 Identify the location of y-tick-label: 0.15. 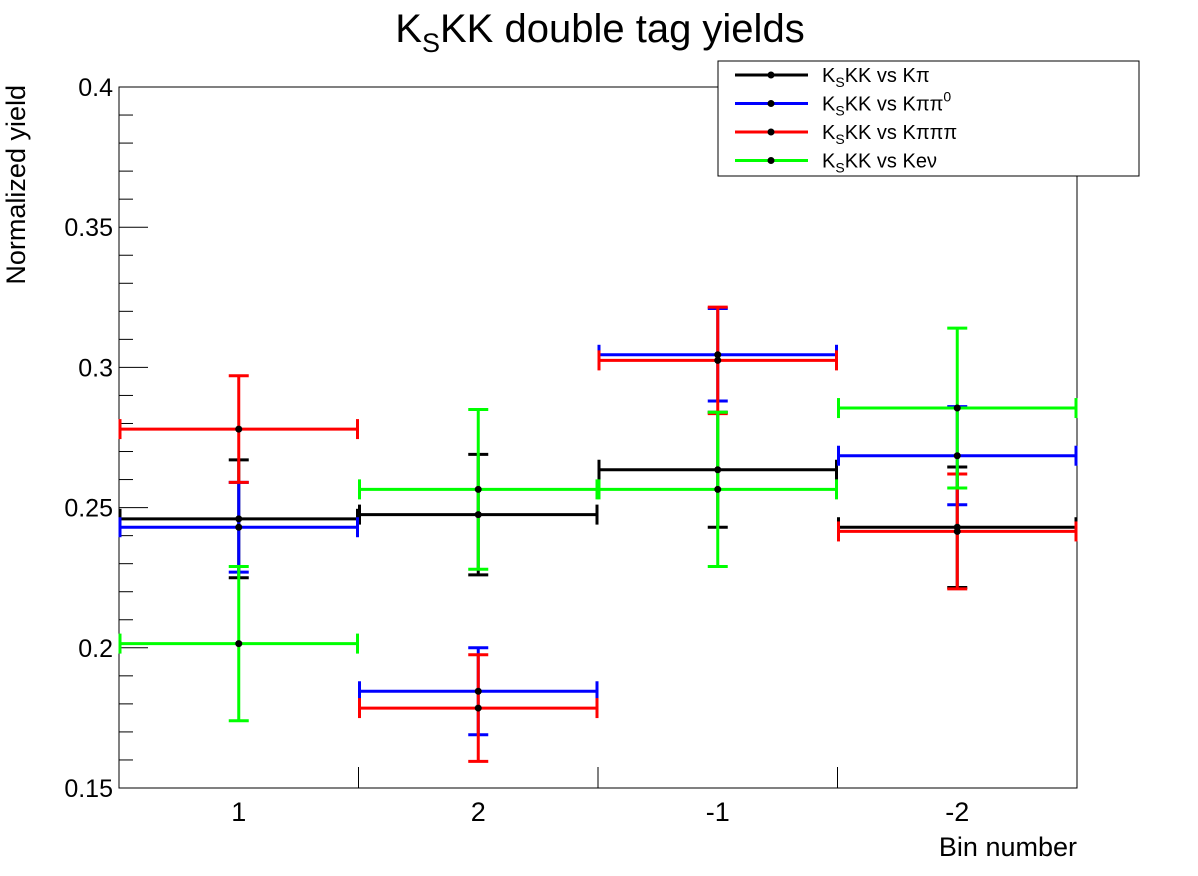
(88, 789).